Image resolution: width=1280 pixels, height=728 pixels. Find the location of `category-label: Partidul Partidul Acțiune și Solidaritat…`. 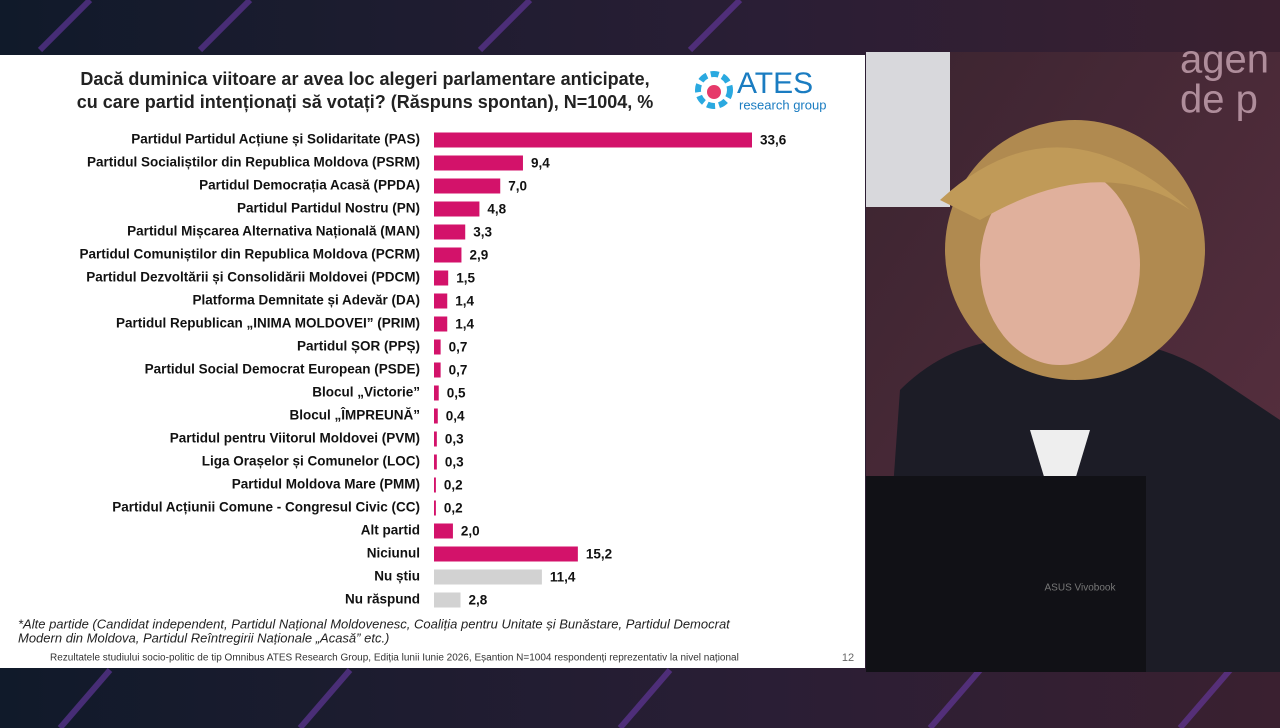

category-label: Partidul Partidul Acțiune și Solidaritat… is located at coordinates (275, 139).